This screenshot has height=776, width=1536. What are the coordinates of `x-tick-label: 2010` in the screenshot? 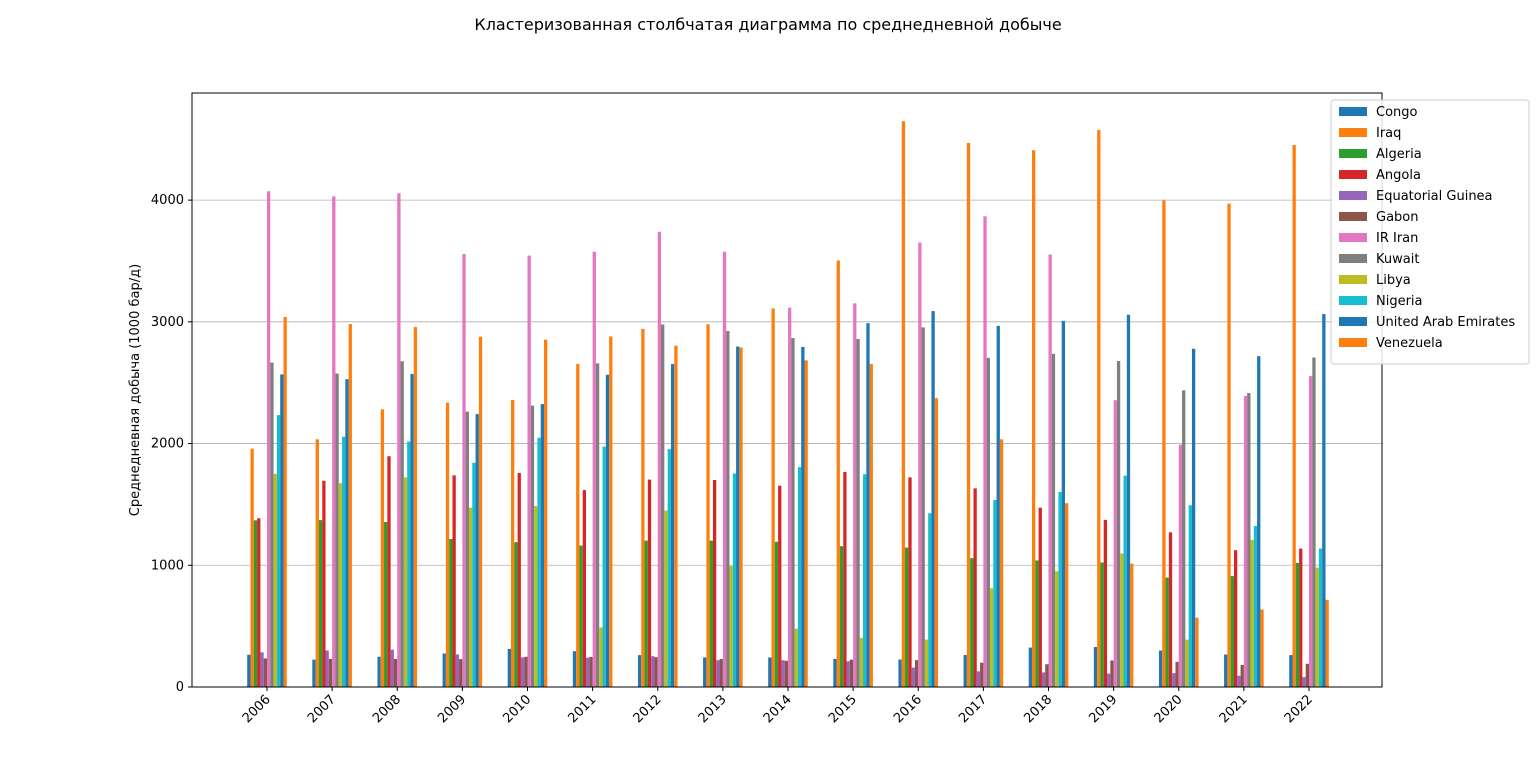 It's located at (517, 709).